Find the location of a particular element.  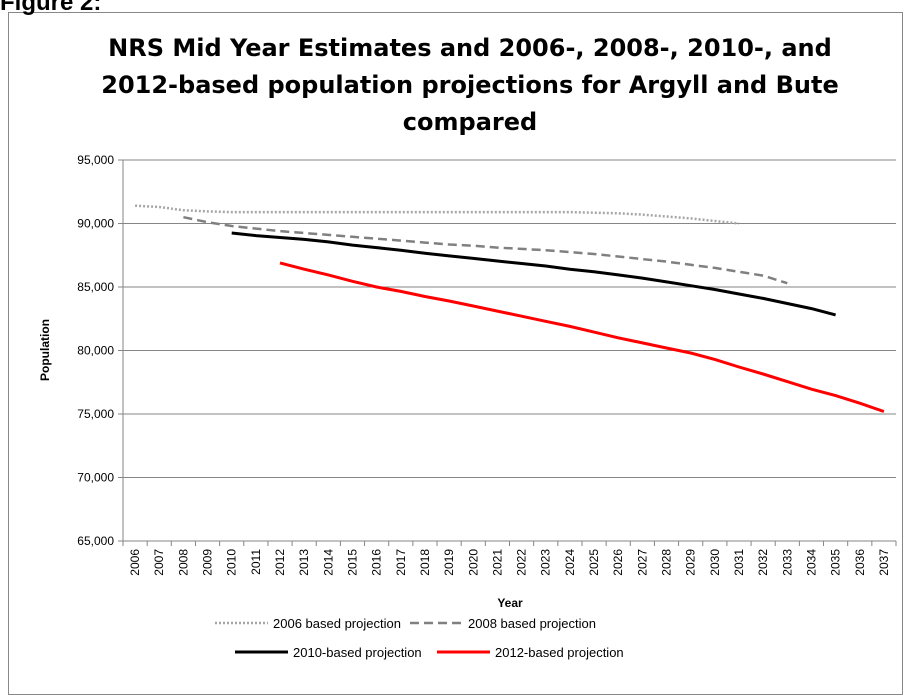

x-tick-label: 2034 is located at coordinates (811, 562).